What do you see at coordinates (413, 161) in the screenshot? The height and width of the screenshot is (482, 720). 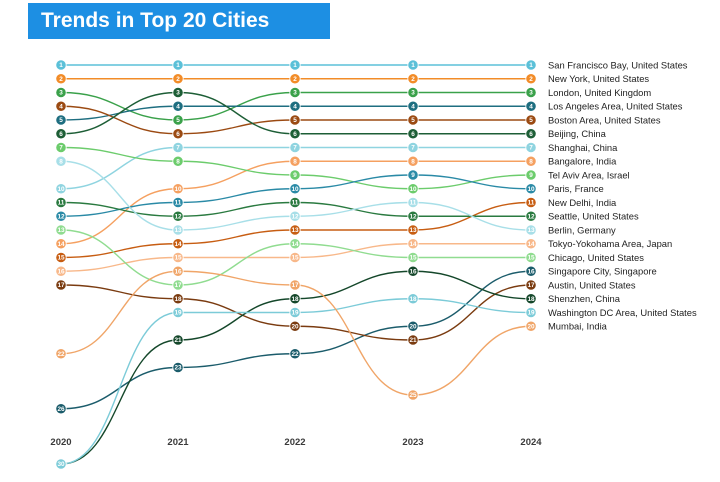 I see `rank-value: 8` at bounding box center [413, 161].